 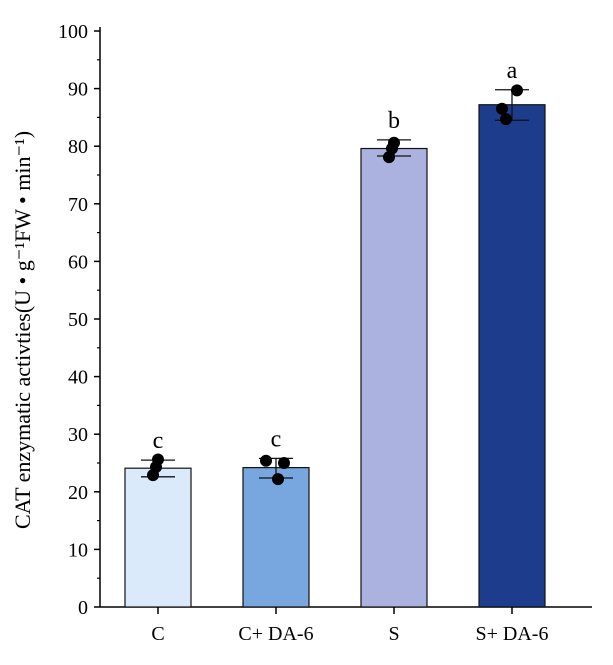 I want to click on y-tick-label: 40, so click(x=78, y=378).